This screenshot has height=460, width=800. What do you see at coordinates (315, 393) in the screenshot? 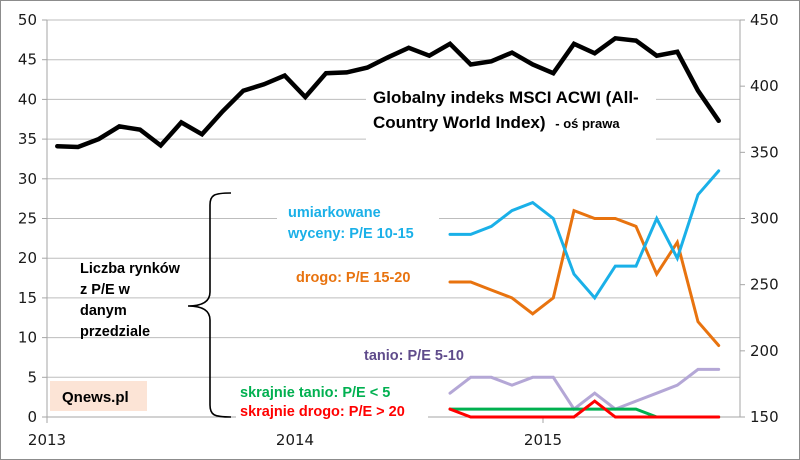
I see `green-series-label: skrajnie tanio: P/E < 5` at bounding box center [315, 393].